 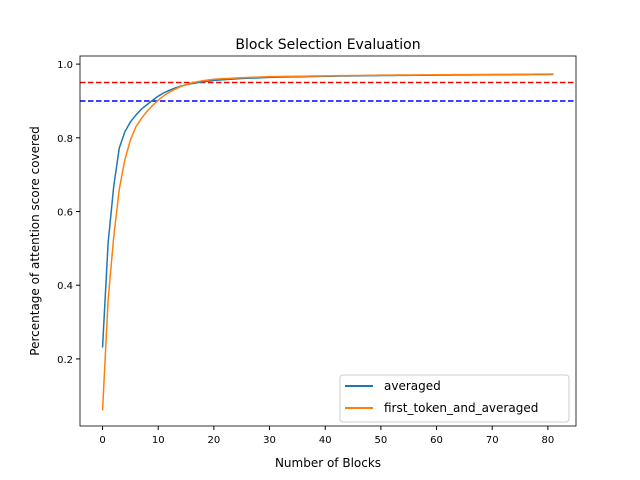 What do you see at coordinates (328, 463) in the screenshot?
I see `x-axis-label: Number of Blocks` at bounding box center [328, 463].